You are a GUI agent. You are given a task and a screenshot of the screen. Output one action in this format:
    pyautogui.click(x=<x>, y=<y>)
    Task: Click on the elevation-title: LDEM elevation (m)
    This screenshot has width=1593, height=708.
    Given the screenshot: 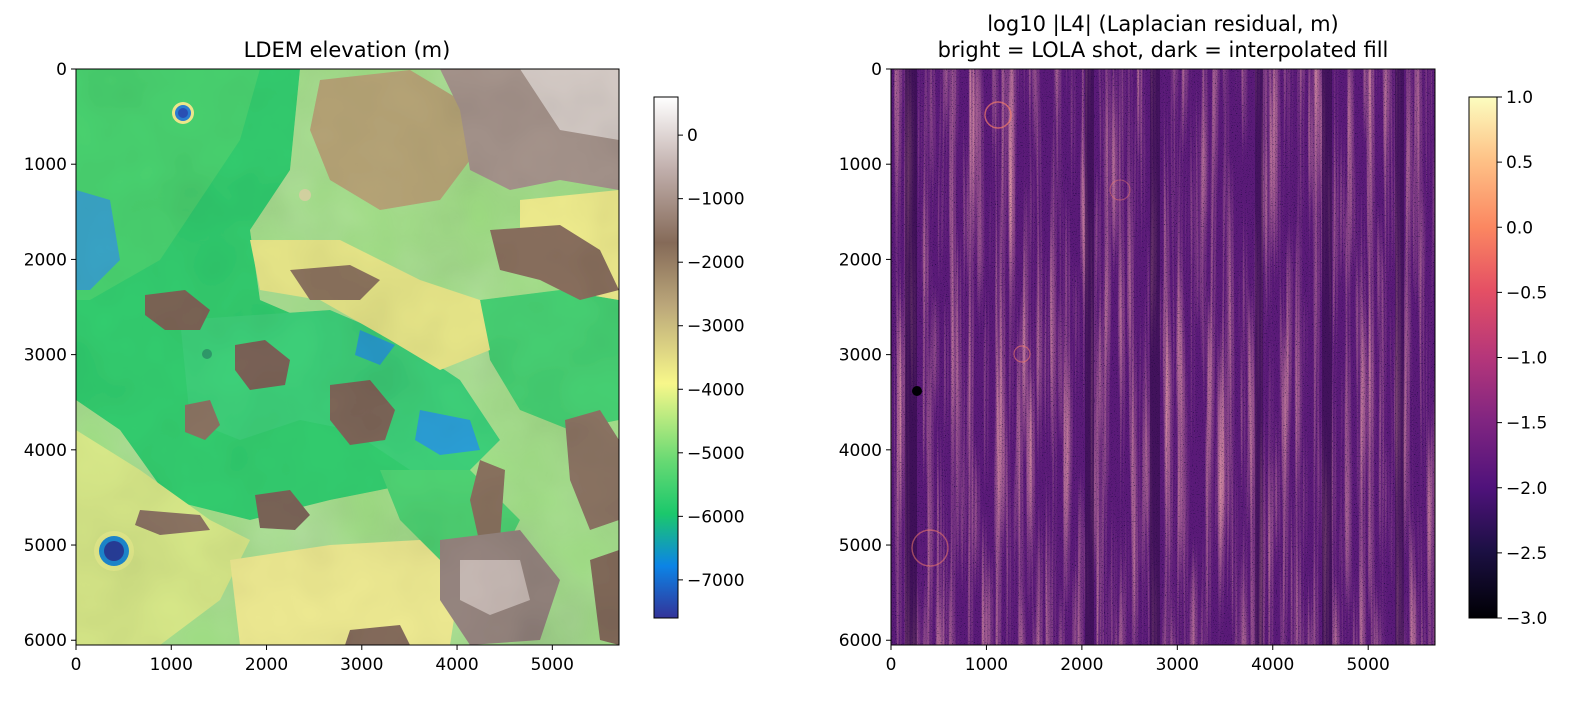 What is the action you would take?
    pyautogui.click(x=347, y=50)
    